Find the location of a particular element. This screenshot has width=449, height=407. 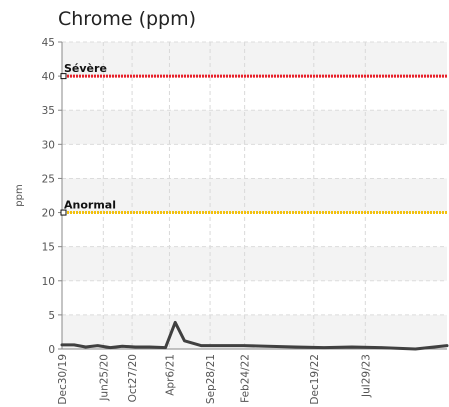

y-tick-label: 15 is located at coordinates (48, 248).